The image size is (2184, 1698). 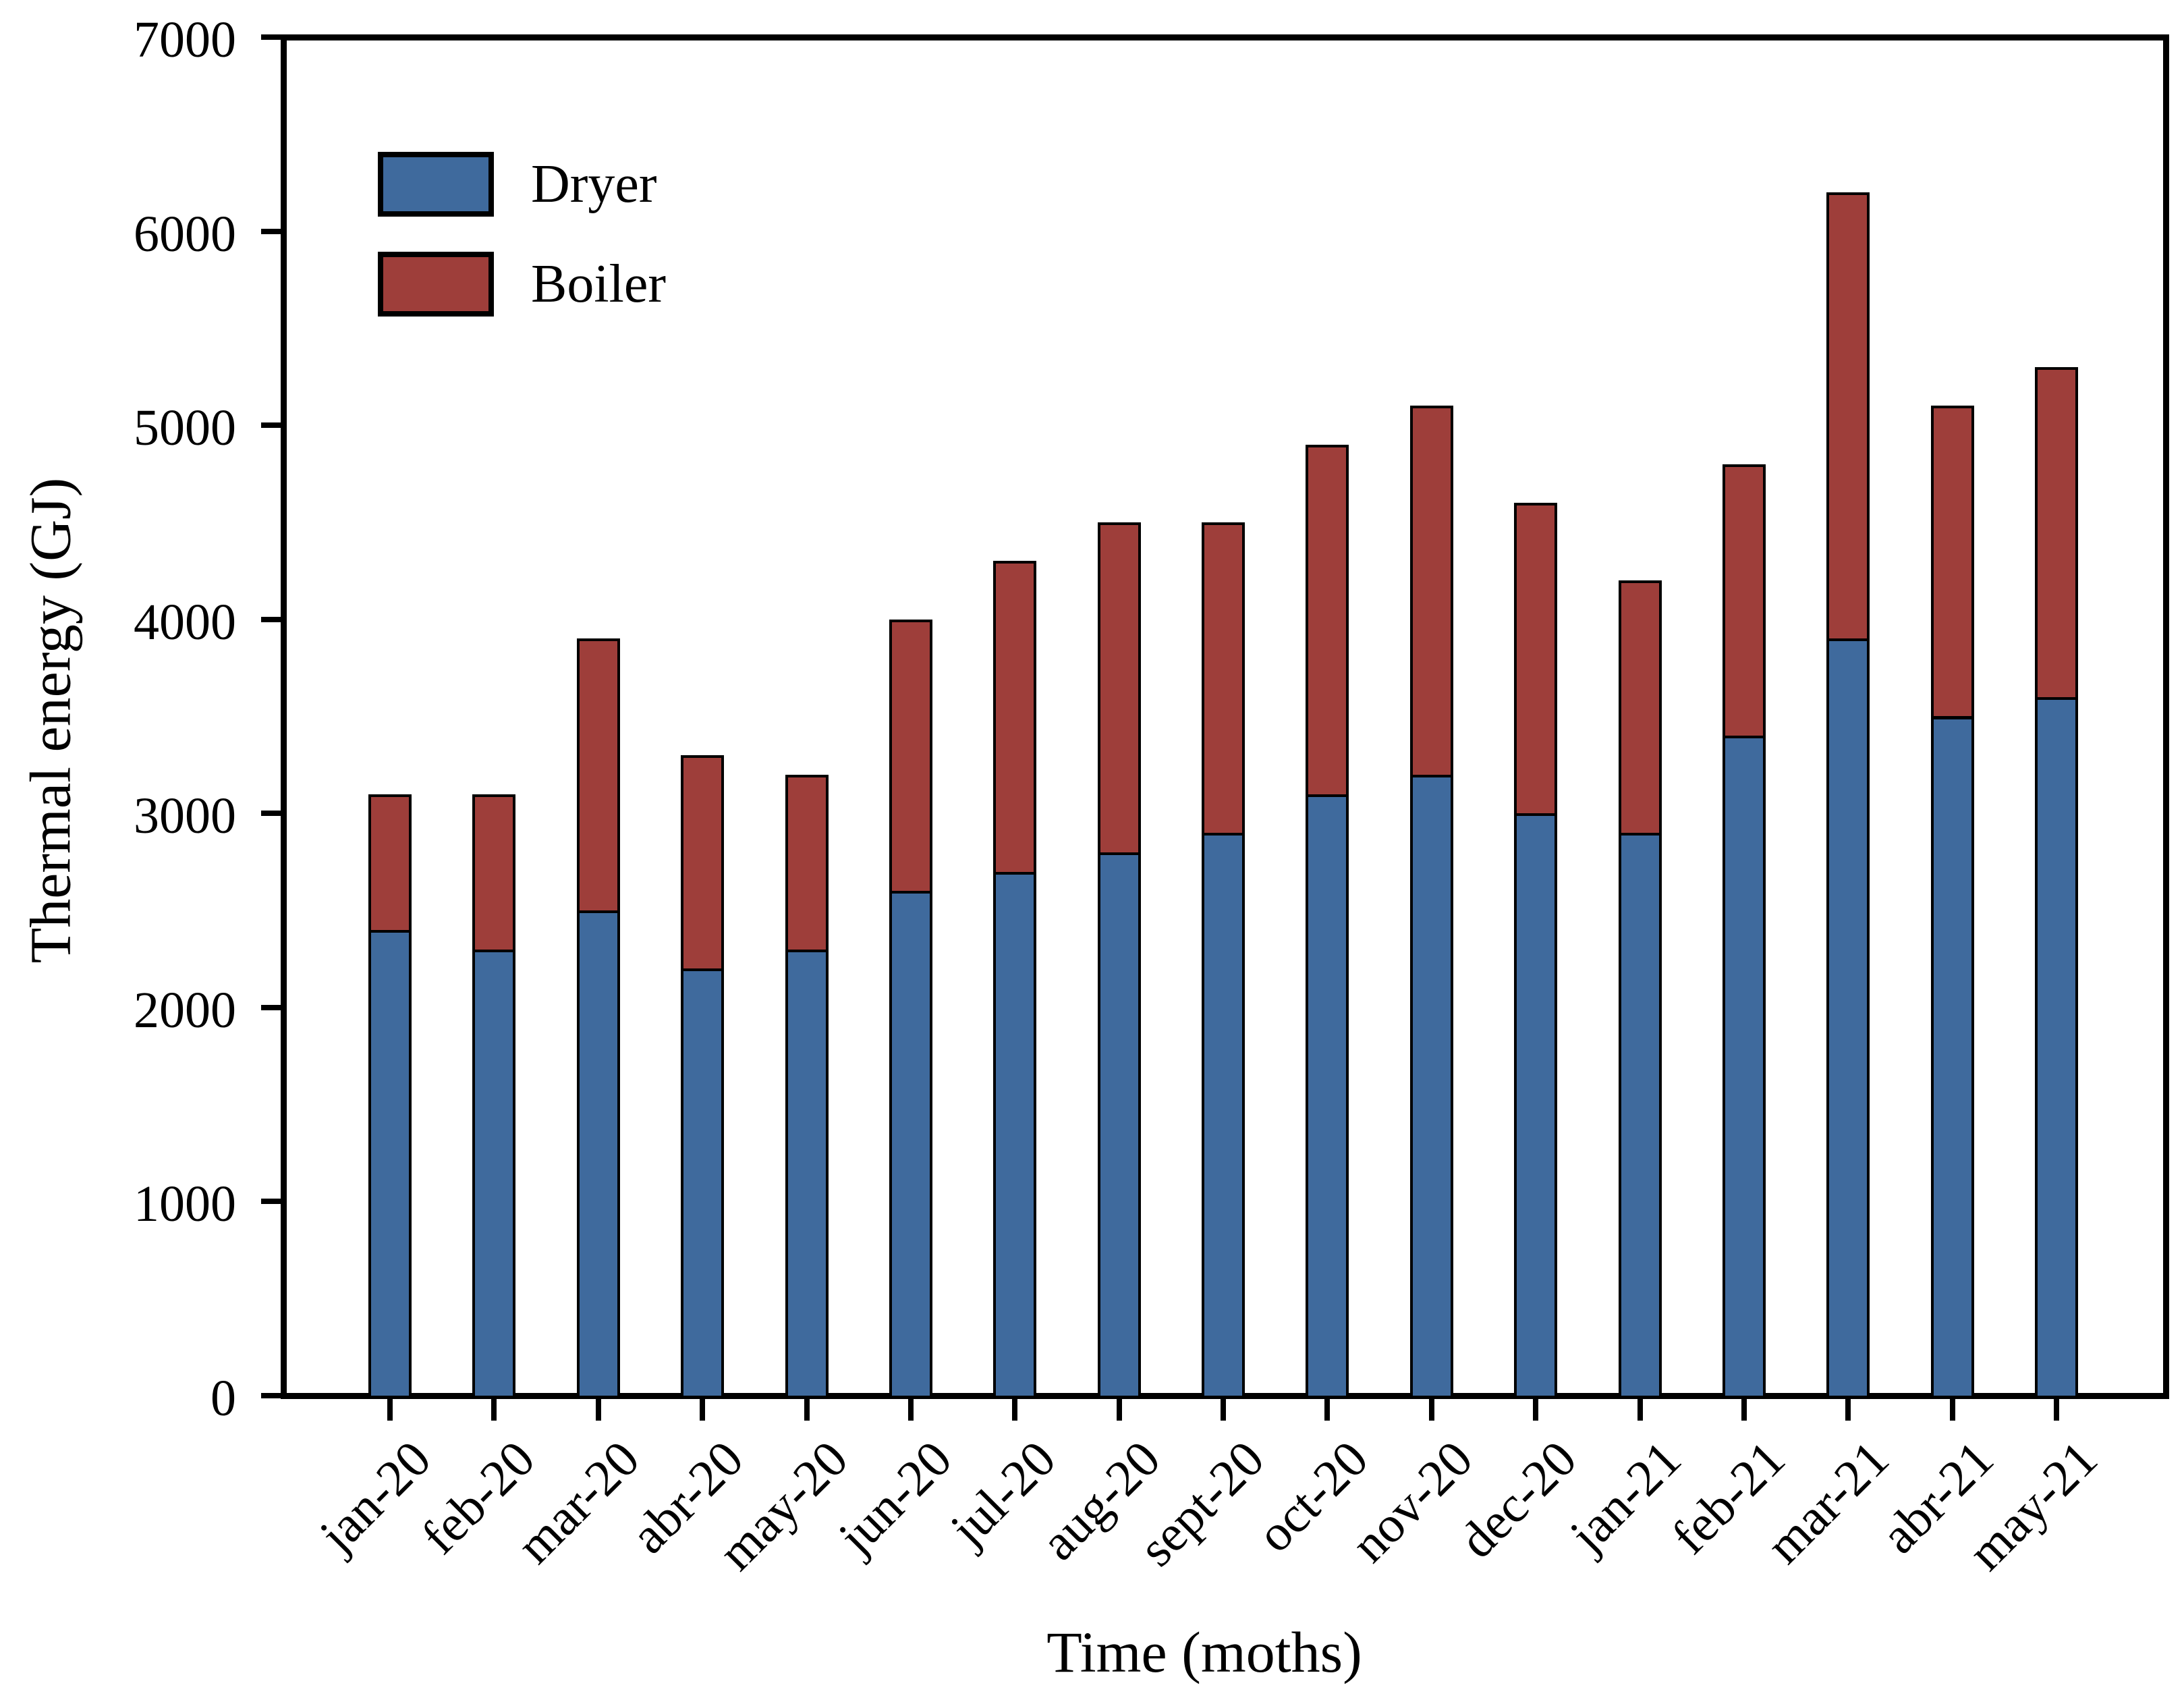 I want to click on y-tick-label: 3000, so click(x=185, y=817).